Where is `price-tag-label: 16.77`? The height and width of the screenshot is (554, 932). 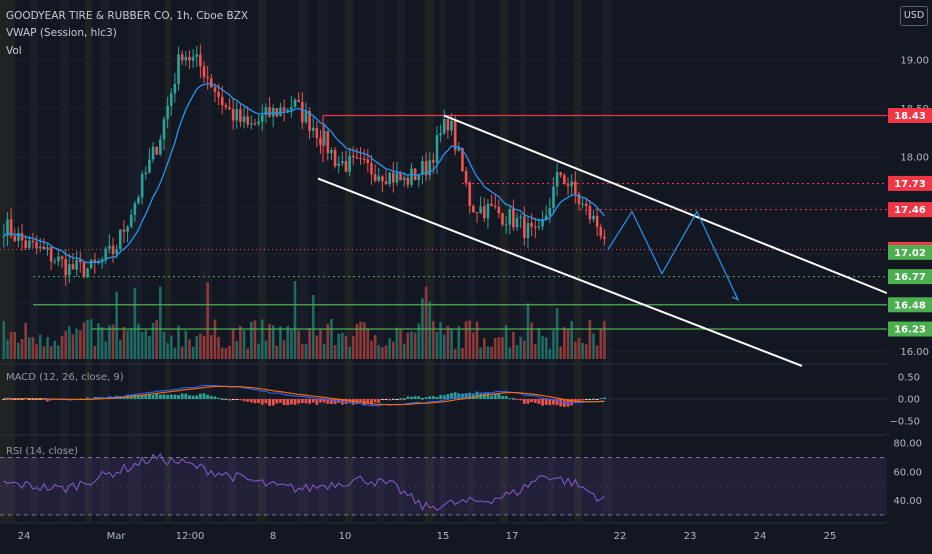 price-tag-label: 16.77 is located at coordinates (910, 277).